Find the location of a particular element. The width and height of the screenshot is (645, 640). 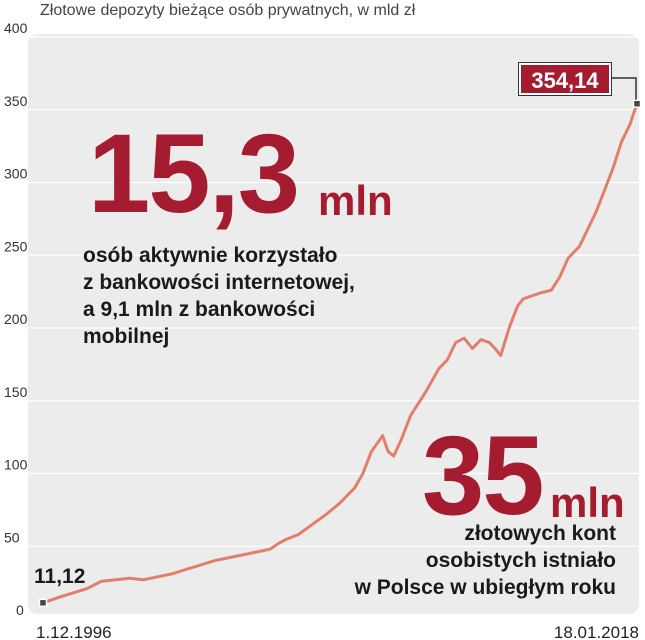

callout-2-unit: mln is located at coordinates (587, 502).